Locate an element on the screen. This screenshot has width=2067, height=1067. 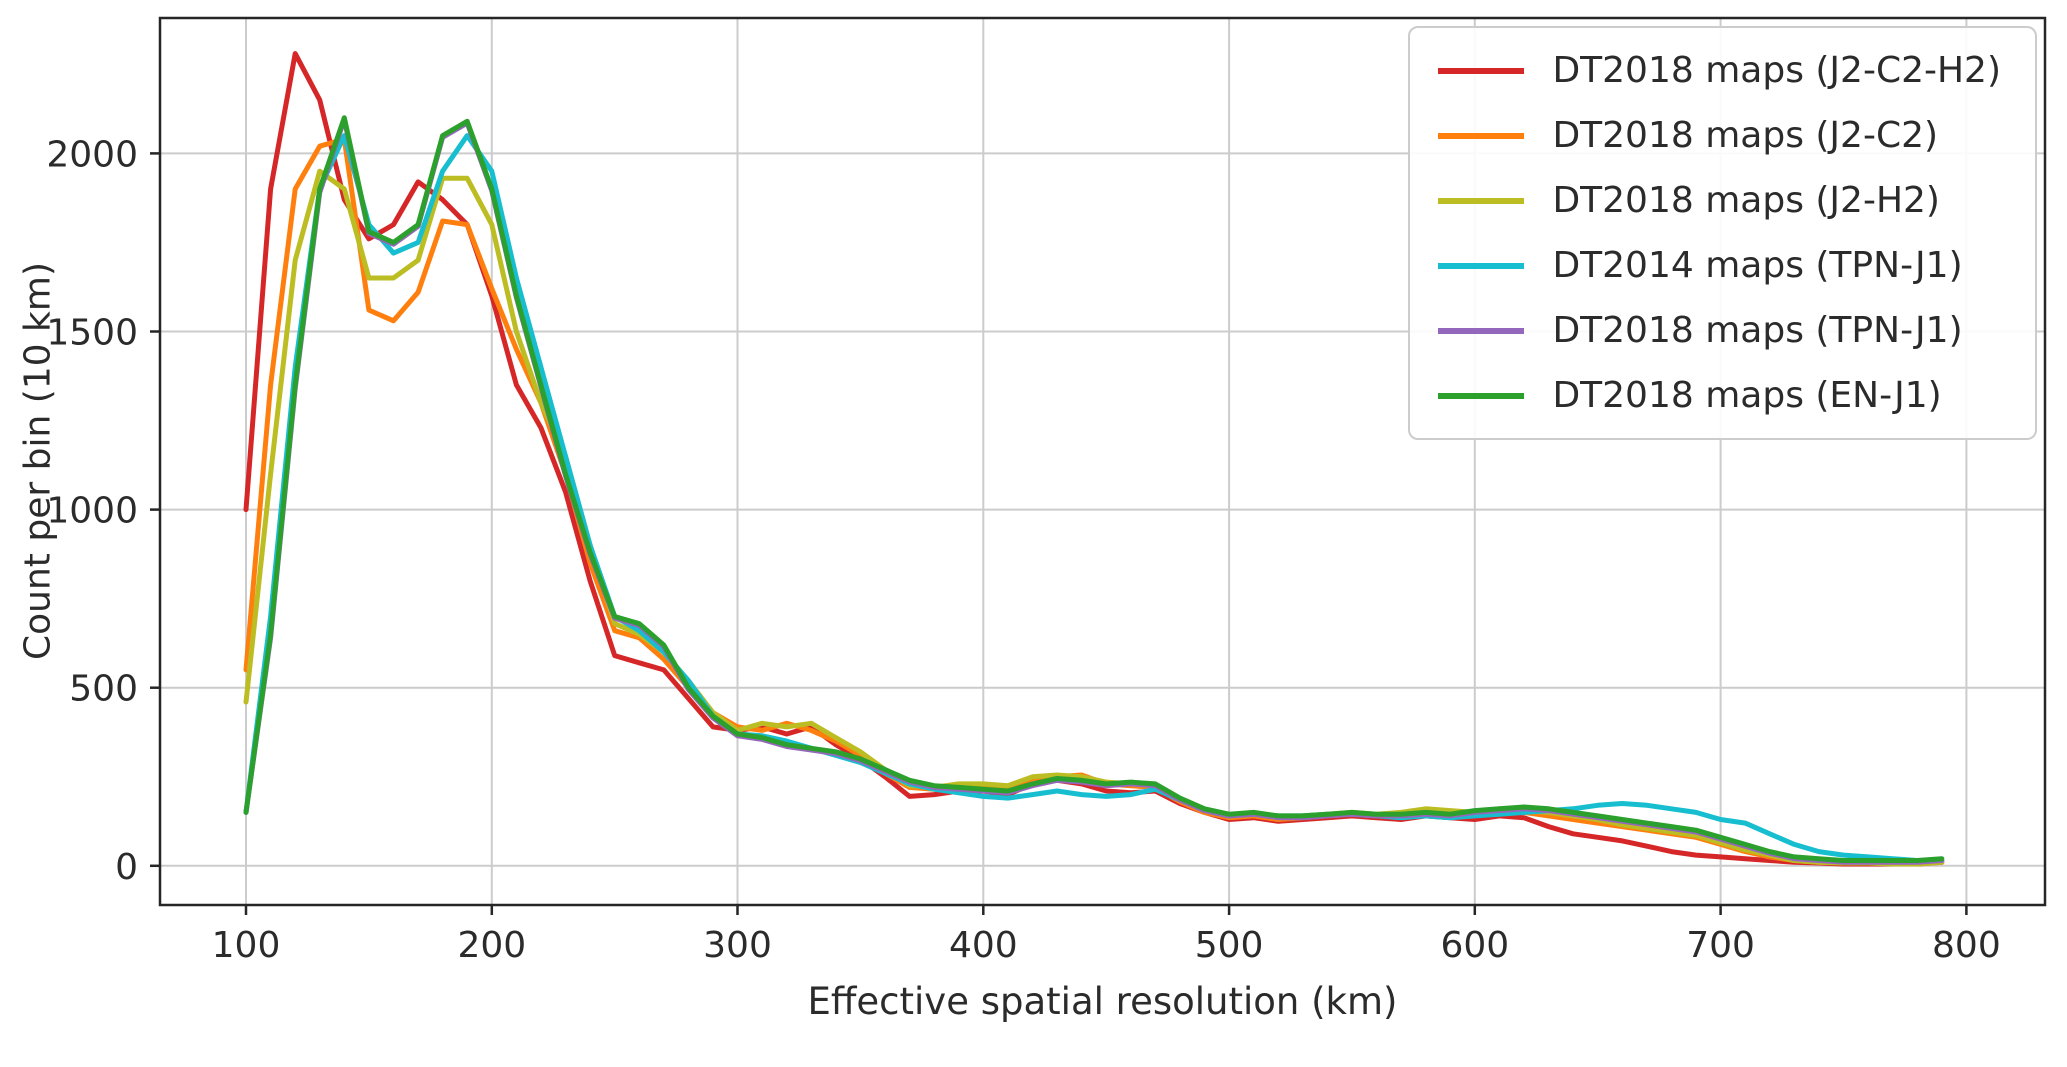
legend-item-3: DT2014 maps (TPN-J1) is located at coordinates (1719, 265).